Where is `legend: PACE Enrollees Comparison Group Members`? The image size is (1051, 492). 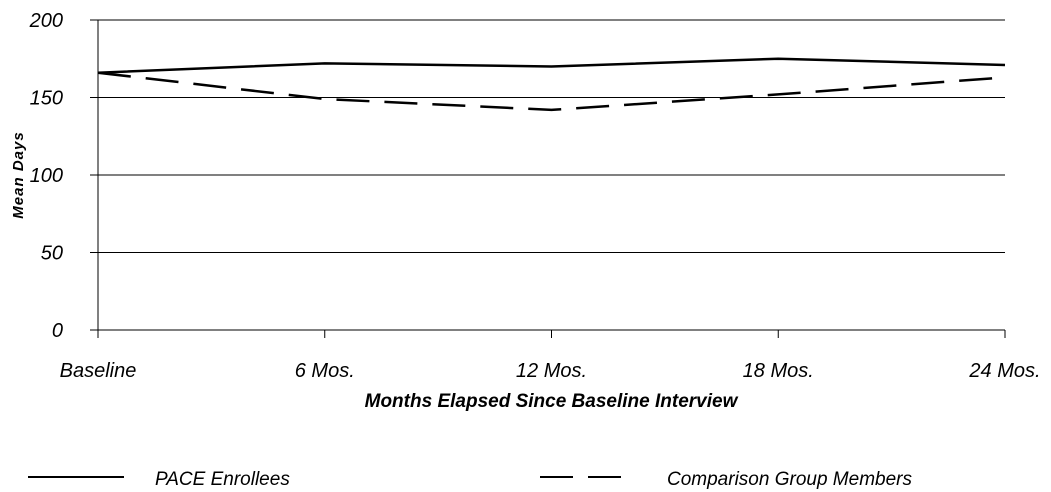
legend: PACE Enrollees Comparison Group Members is located at coordinates (470, 479).